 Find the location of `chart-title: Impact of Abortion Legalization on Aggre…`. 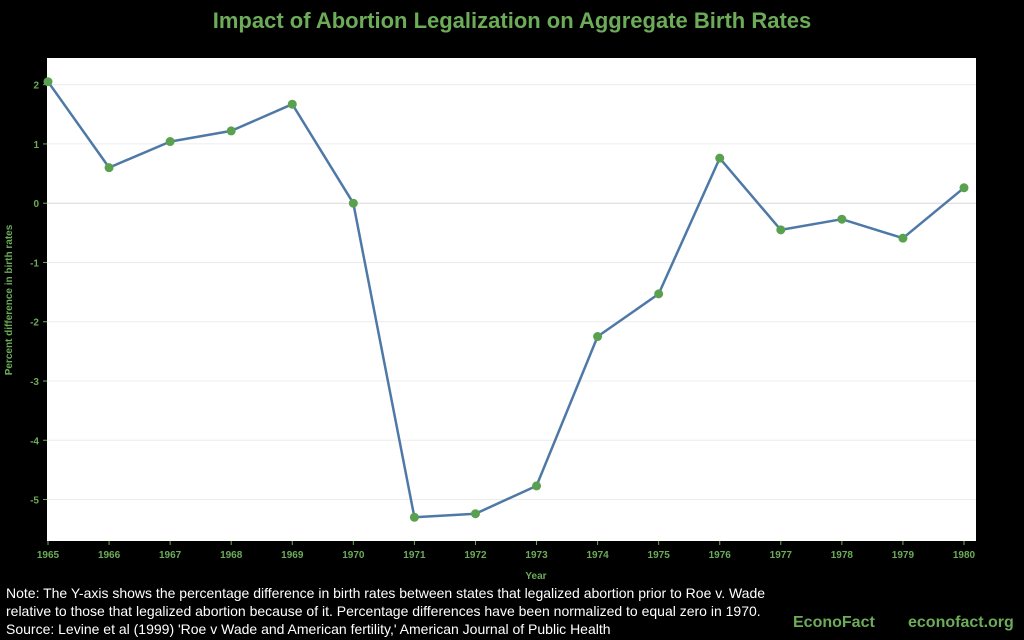

chart-title: Impact of Abortion Legalization on Aggre… is located at coordinates (512, 20).